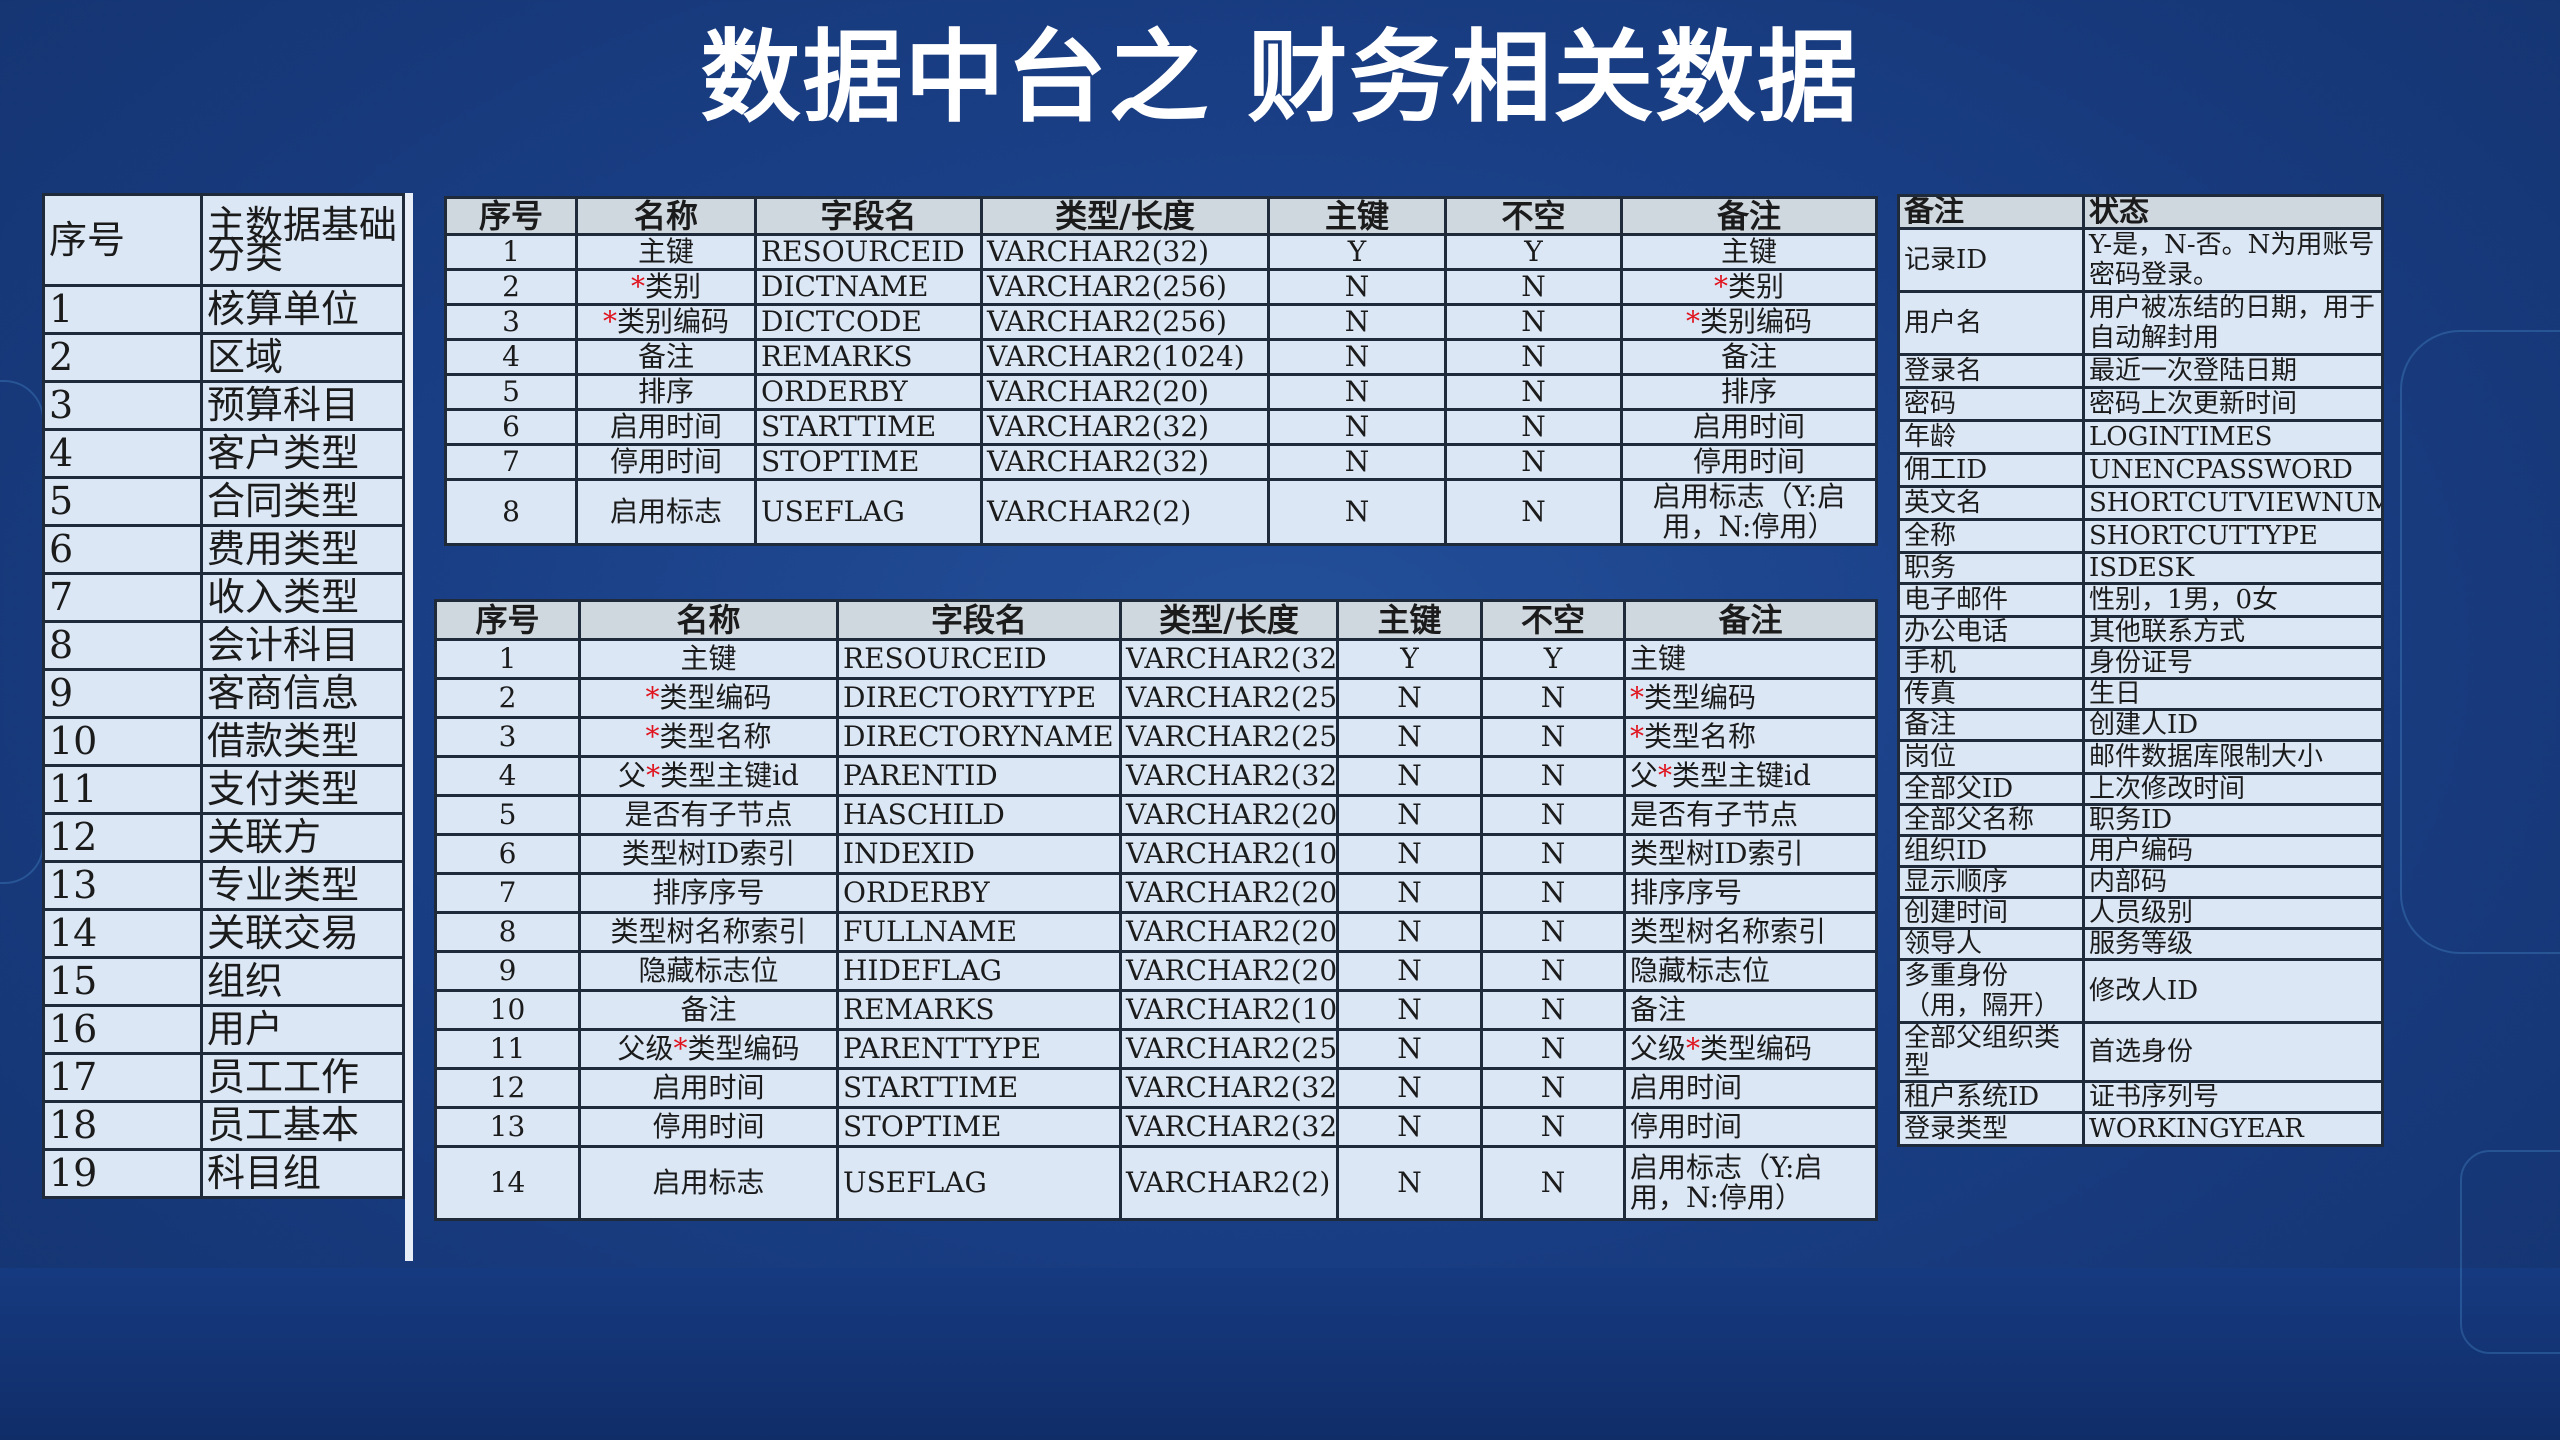 This screenshot has height=1440, width=2560. Describe the element at coordinates (666, 427) in the screenshot. I see `field-name: 启用时间` at that location.